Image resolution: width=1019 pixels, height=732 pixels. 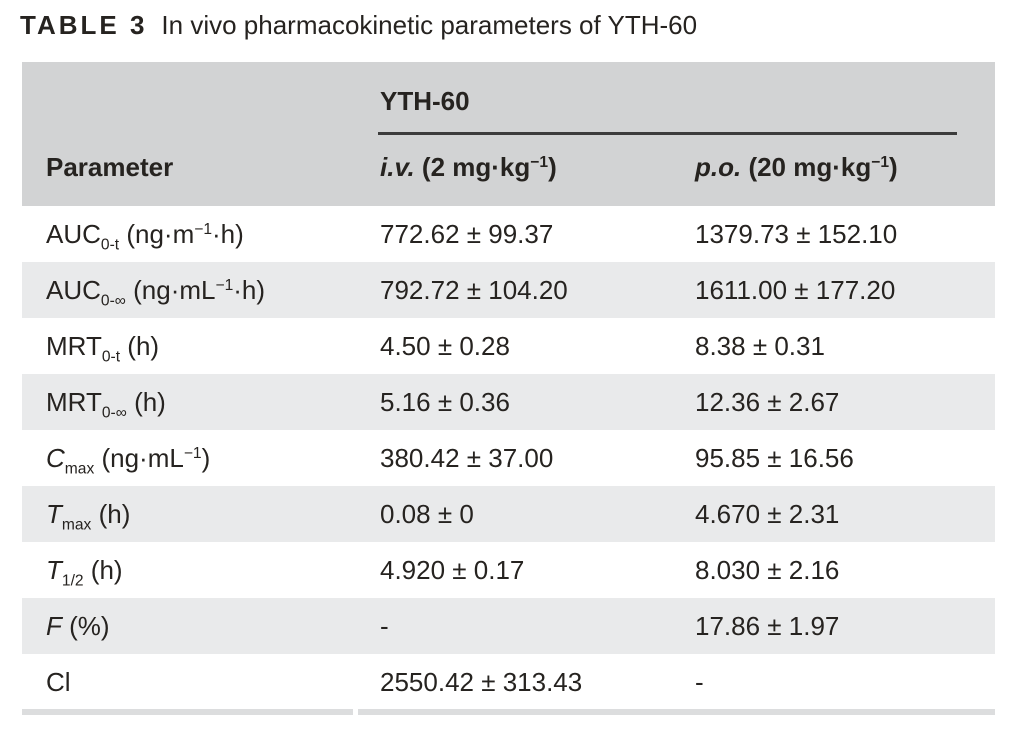 I want to click on iv-value-cell: 5.16 ± 0.36, so click(x=445, y=402).